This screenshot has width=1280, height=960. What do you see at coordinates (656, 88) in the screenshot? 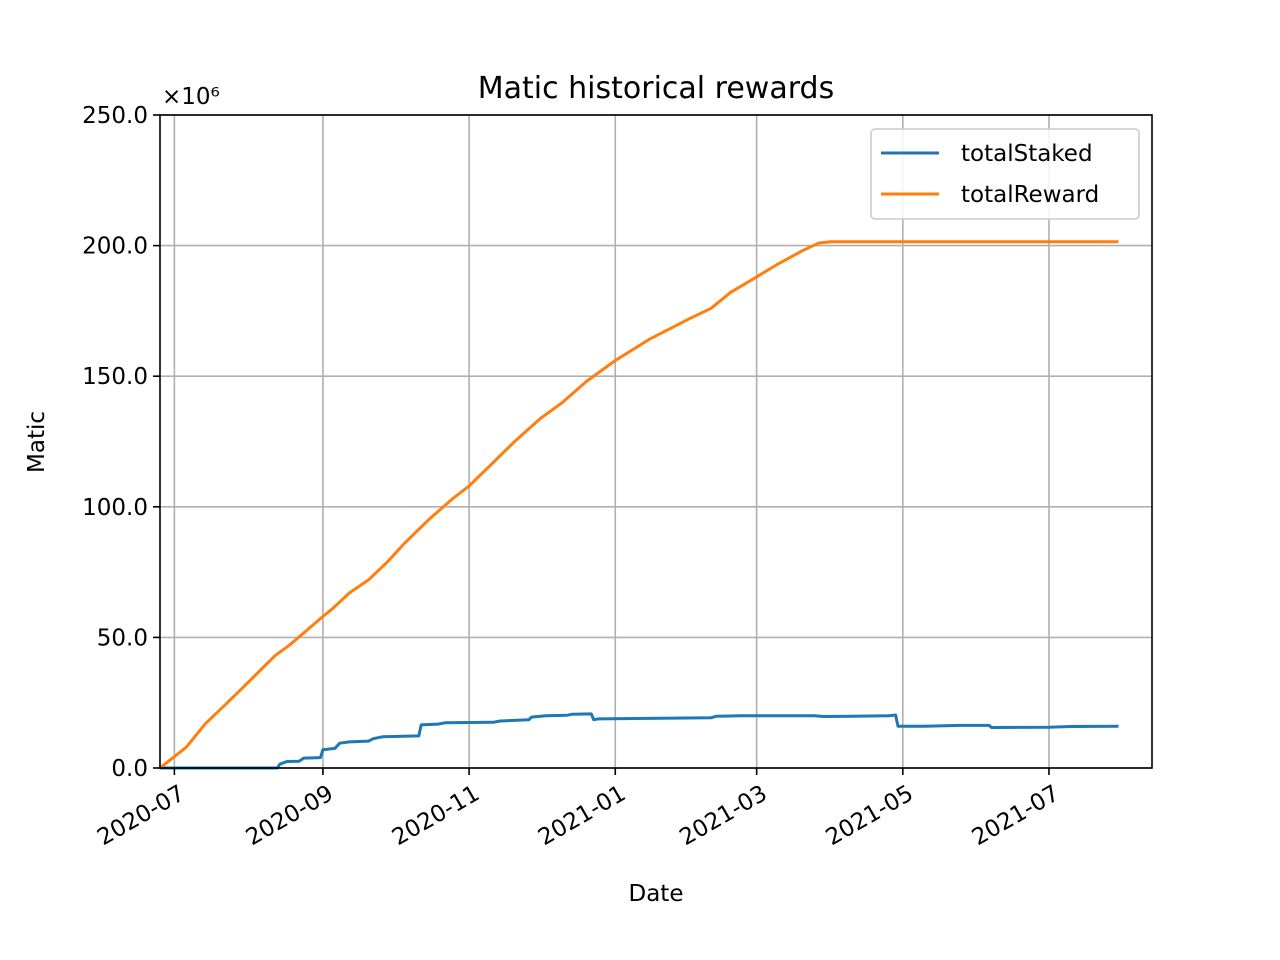
I see `chart-title: Matic historical rewards` at bounding box center [656, 88].